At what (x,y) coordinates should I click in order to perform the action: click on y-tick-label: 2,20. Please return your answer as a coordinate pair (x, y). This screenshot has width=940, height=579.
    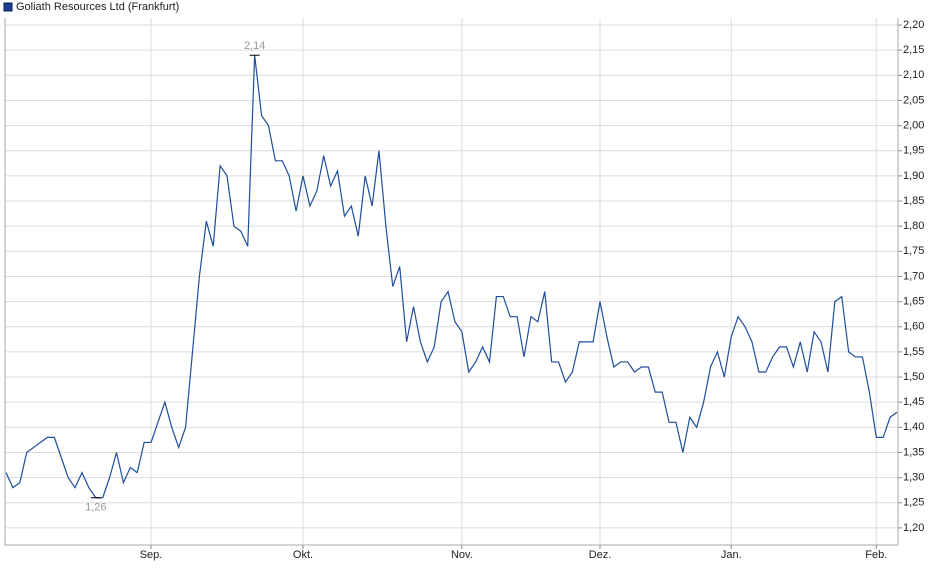
    Looking at the image, I should click on (913, 25).